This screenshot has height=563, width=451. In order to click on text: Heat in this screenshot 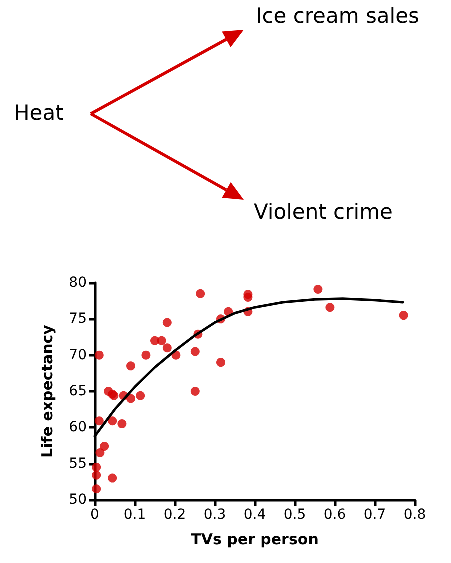, I will do `click(39, 113)`.